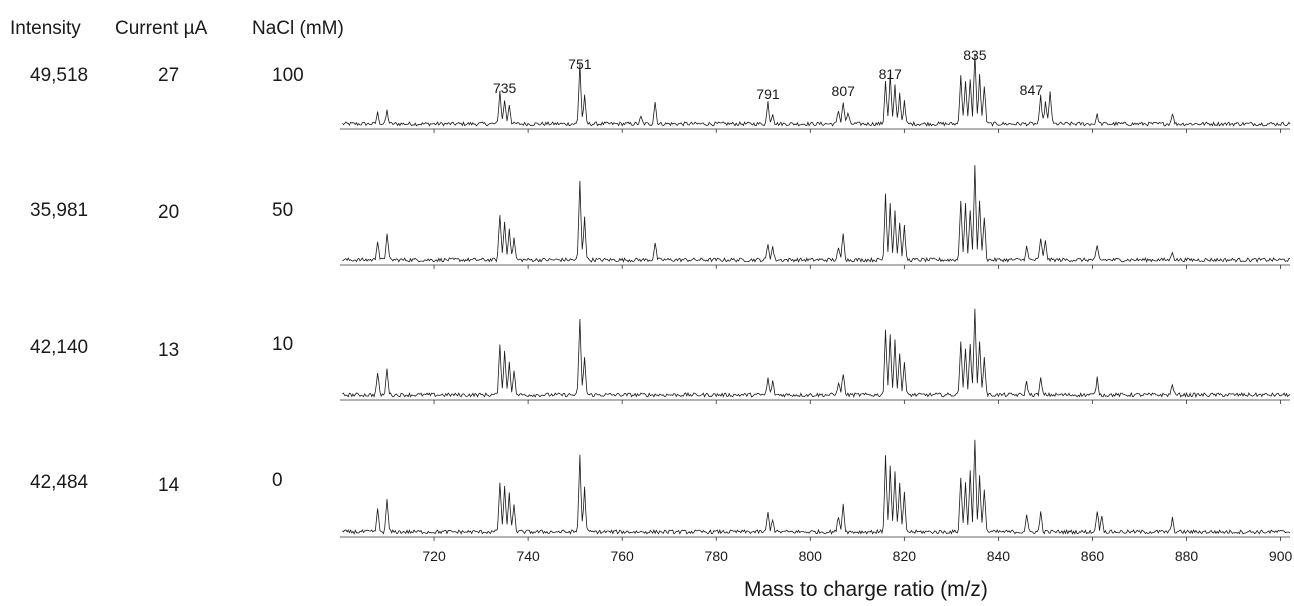 Image resolution: width=1294 pixels, height=606 pixels. What do you see at coordinates (844, 91) in the screenshot?
I see `peak-label-807: 807` at bounding box center [844, 91].